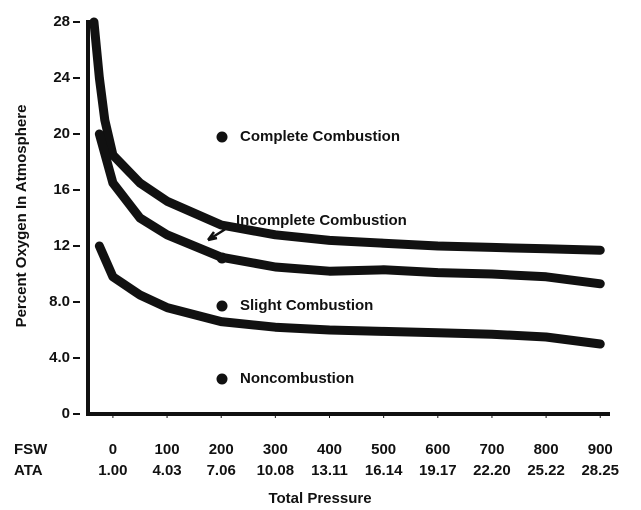 The width and height of the screenshot is (641, 510). What do you see at coordinates (329, 470) in the screenshot?
I see `x2-tick-label: 13.11` at bounding box center [329, 470].